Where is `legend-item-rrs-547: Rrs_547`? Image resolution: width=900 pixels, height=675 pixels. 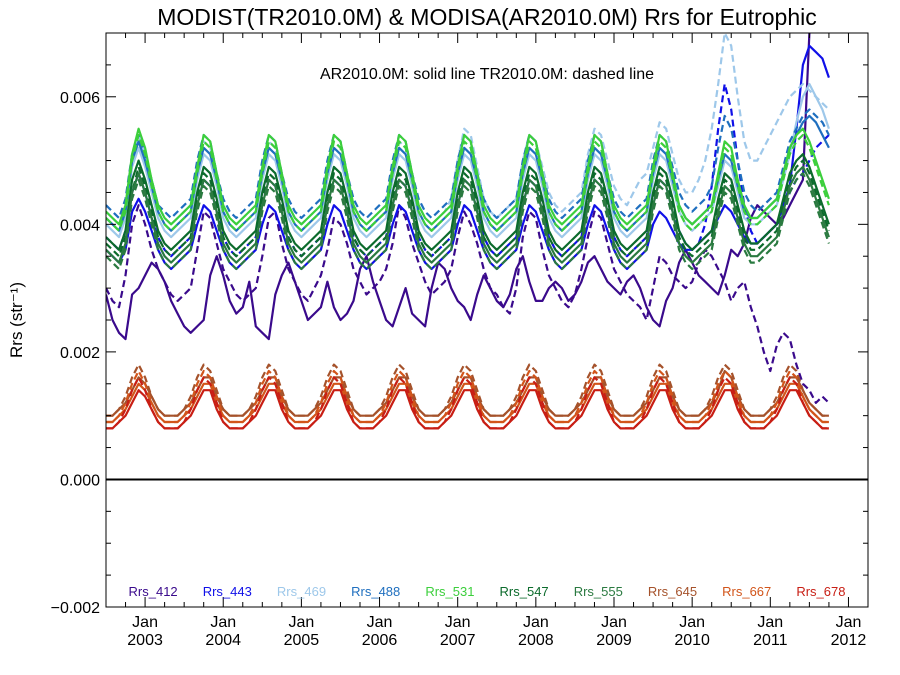
legend-item-rrs-547: Rrs_547 is located at coordinates (524, 591).